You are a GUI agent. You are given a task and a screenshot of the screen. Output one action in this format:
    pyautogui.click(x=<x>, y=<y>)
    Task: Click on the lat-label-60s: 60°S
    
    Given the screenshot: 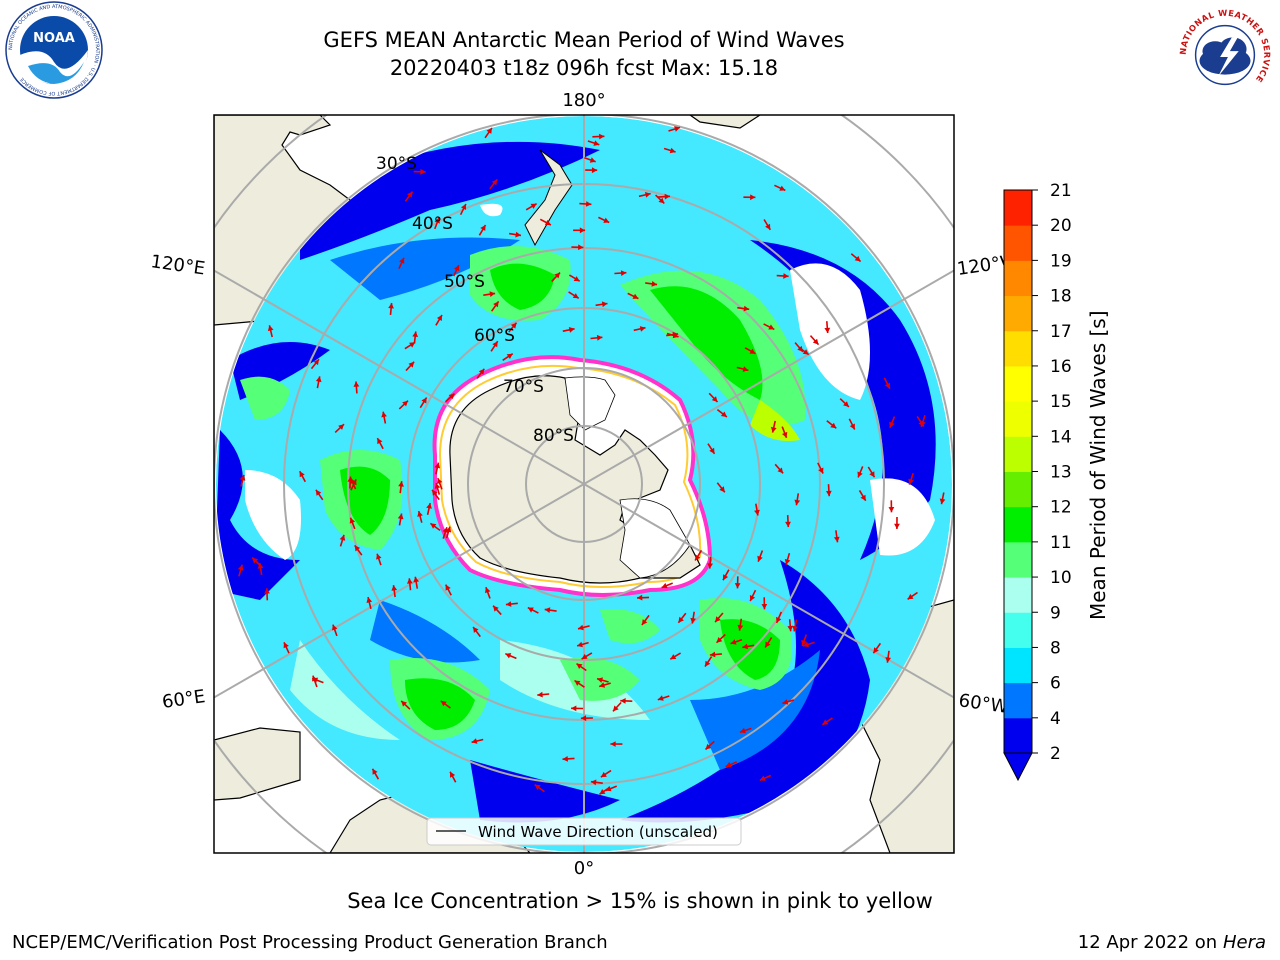 What is the action you would take?
    pyautogui.click(x=494, y=336)
    